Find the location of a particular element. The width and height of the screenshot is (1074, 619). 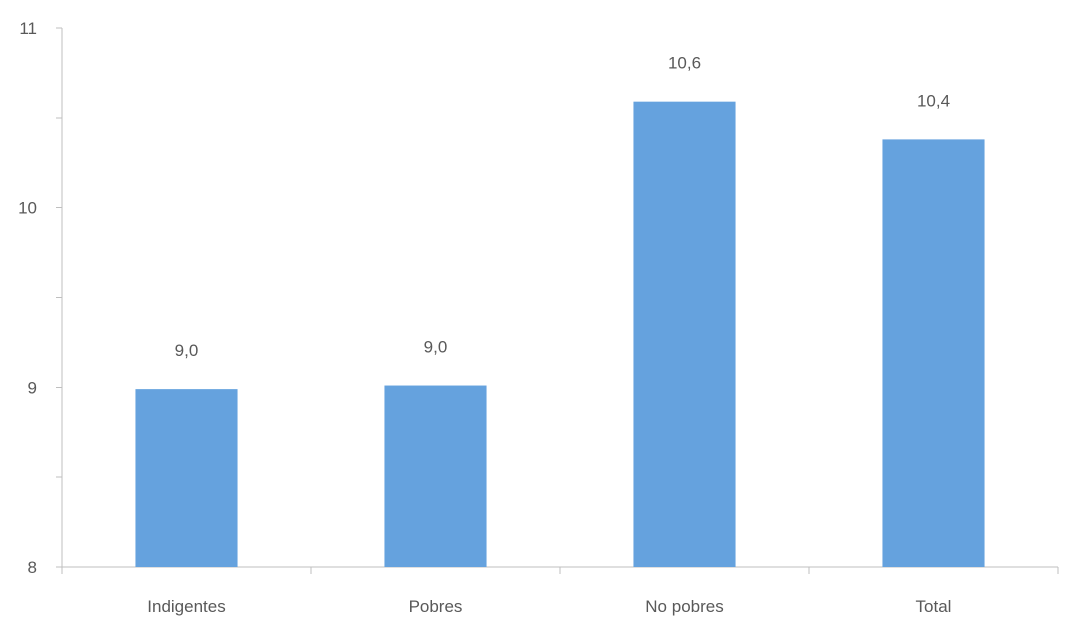

y-tick-label: 9 is located at coordinates (32, 387).